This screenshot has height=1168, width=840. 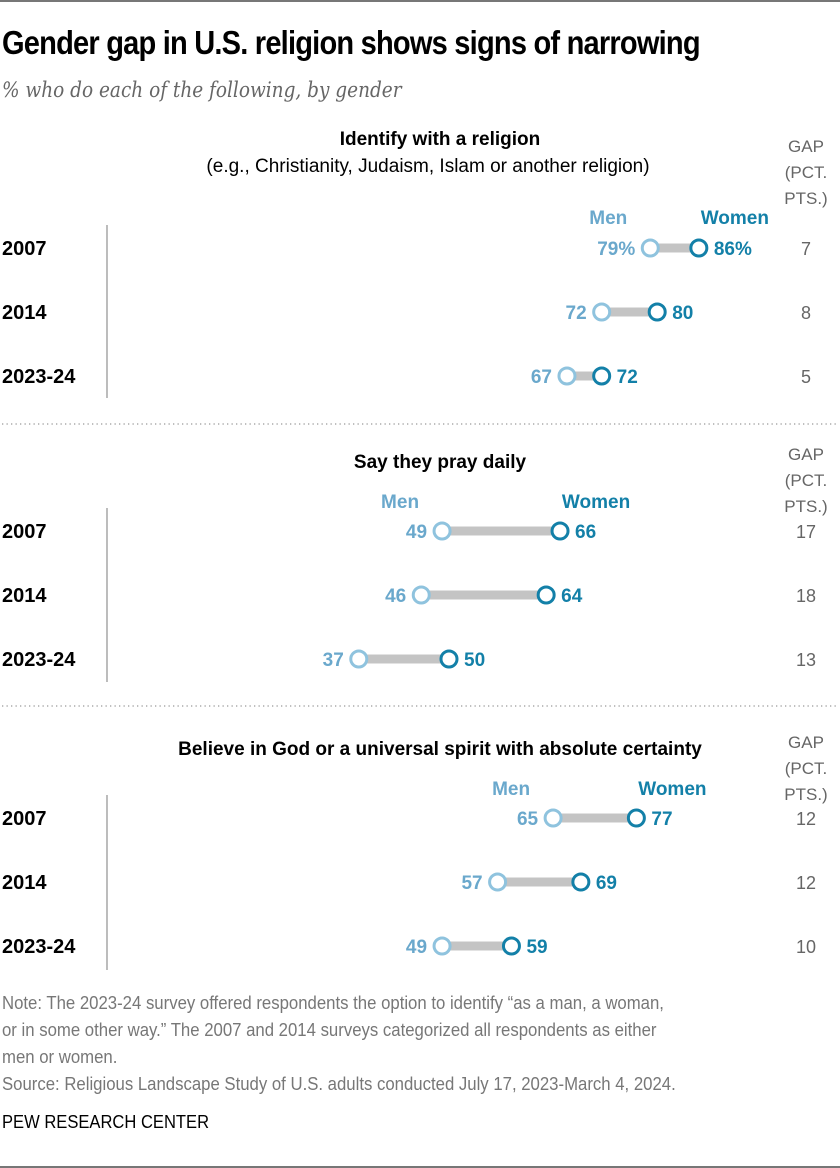 What do you see at coordinates (528, 819) in the screenshot?
I see `men-value-label: 65` at bounding box center [528, 819].